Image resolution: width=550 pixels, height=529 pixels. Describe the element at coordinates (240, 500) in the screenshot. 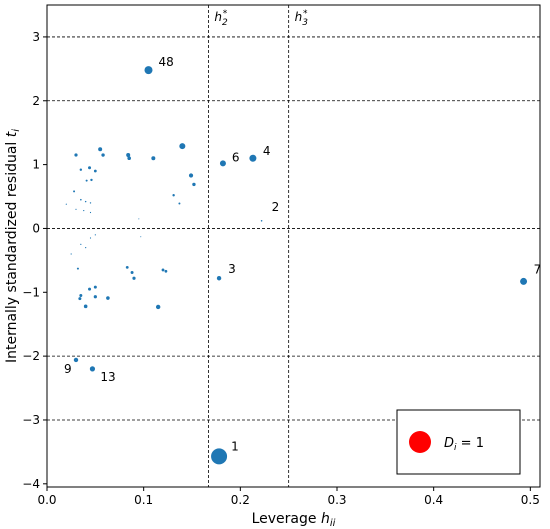

I see `x-tick-label: 0.2` at that location.